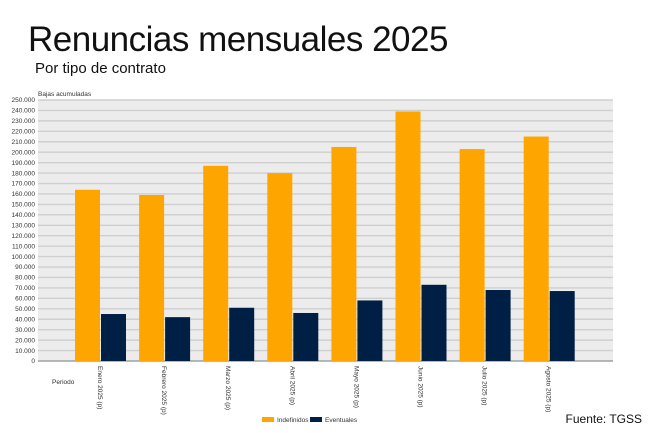 This screenshot has width=650, height=433. Describe the element at coordinates (24, 100) in the screenshot. I see `y-tick-label: 250.000` at that location.